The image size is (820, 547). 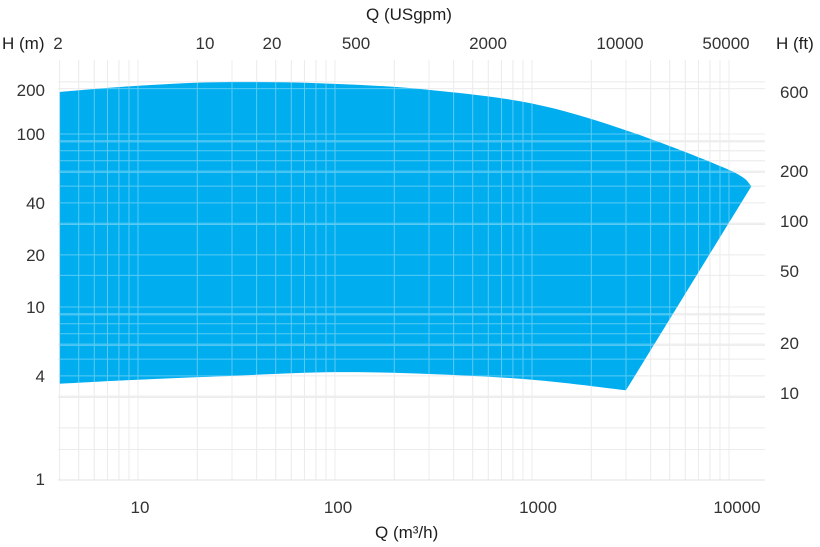 I want to click on left-axis-tick-label: 100, so click(x=30, y=134).